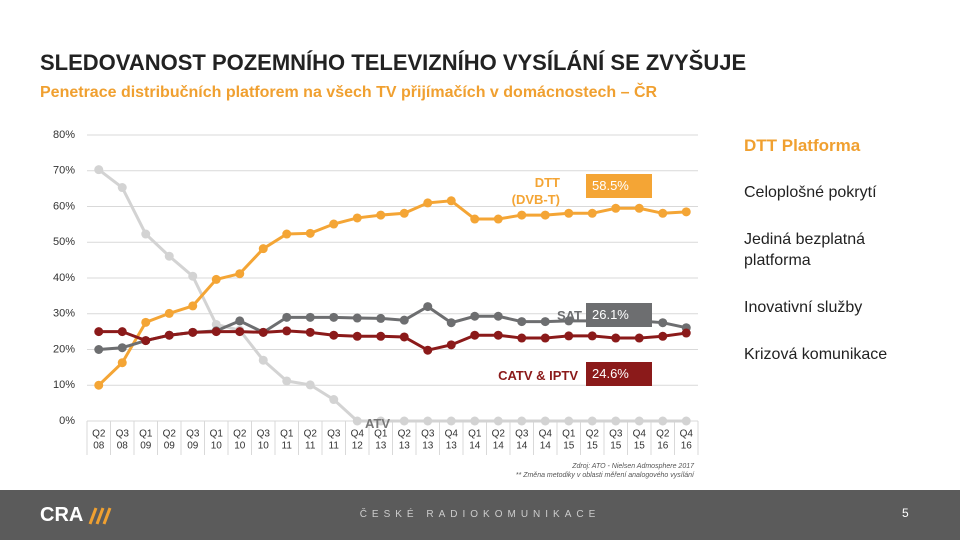  I want to click on sidebar-item: Celoplošné pokrytí, so click(810, 192).